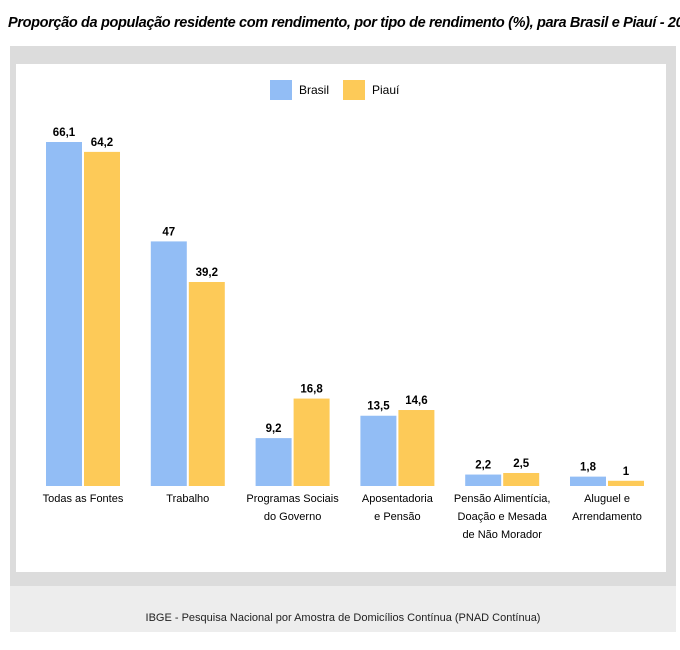 The width and height of the screenshot is (680, 650). Describe the element at coordinates (502, 499) in the screenshot. I see `category-label-4: Pensão Alimentícia,` at that location.